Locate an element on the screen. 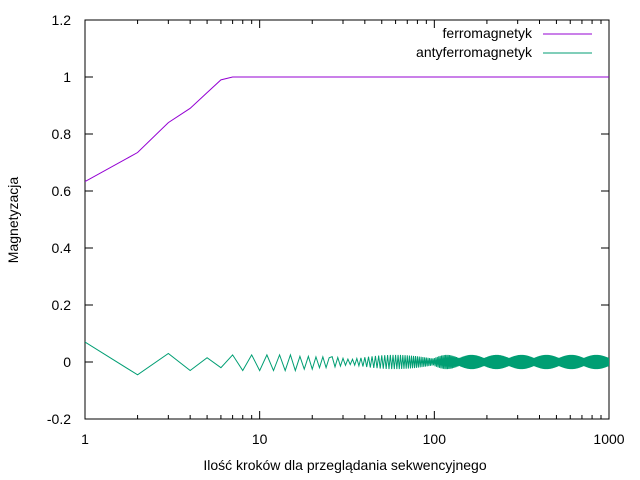  y-tick-label: 0 is located at coordinates (67, 362).